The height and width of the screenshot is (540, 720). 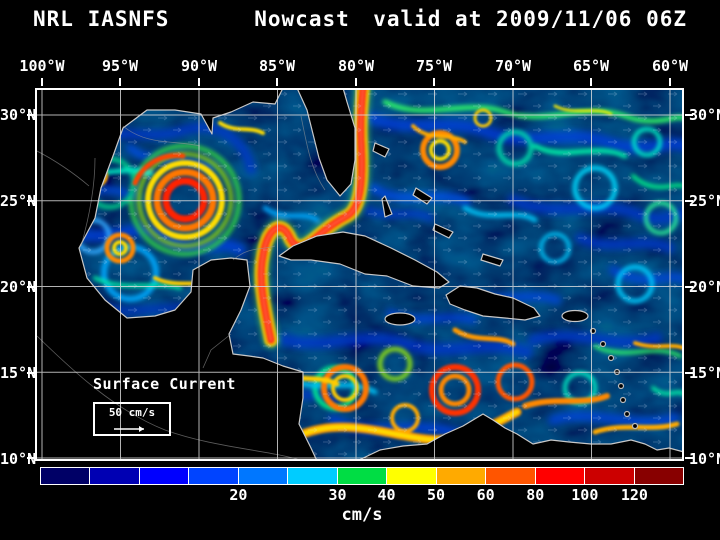 What do you see at coordinates (575, 316) in the screenshot?
I see `land-puerto-rico` at bounding box center [575, 316].